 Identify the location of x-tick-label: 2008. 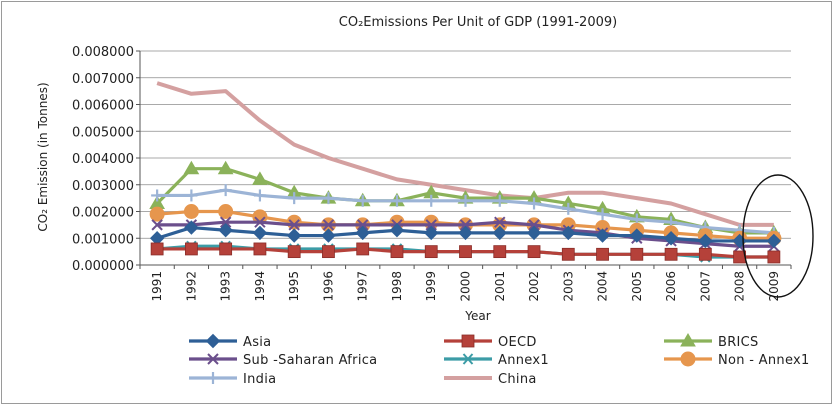
(740, 286).